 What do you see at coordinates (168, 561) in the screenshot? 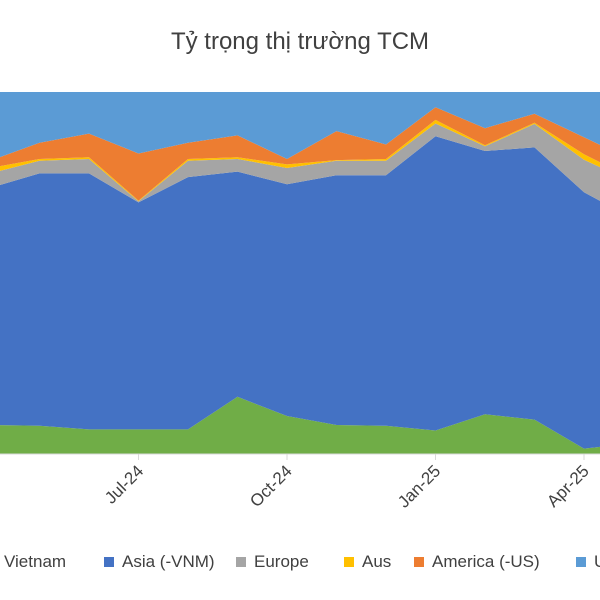
I see `legend-label: Asia (-VNM)` at bounding box center [168, 561].